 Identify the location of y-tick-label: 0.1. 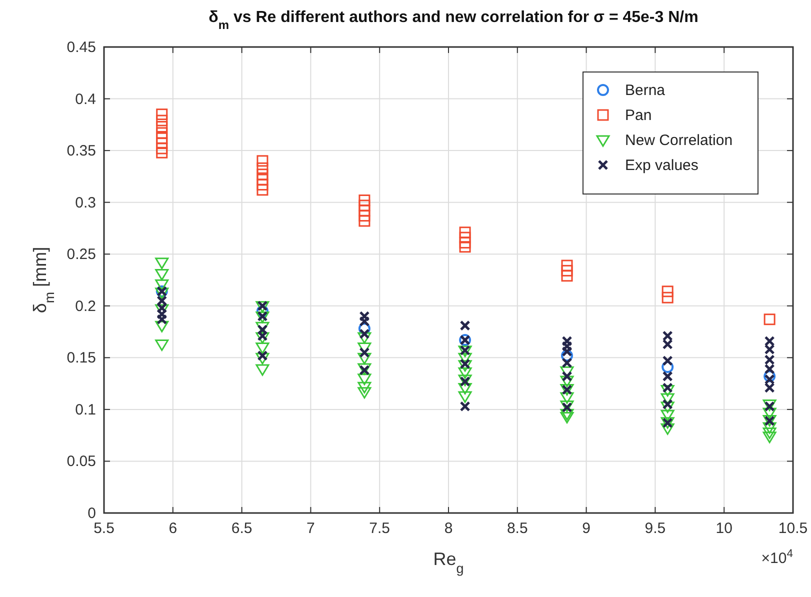
(85, 409).